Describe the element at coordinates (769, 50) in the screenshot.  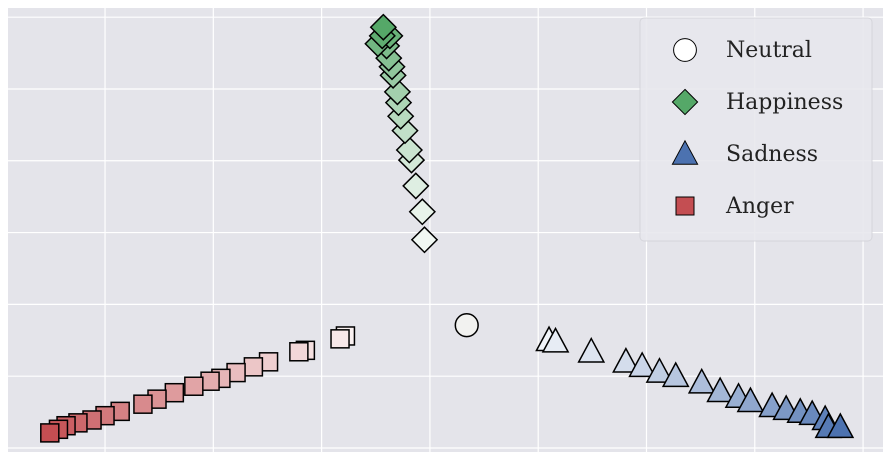
I see `legend-label: Neutral` at that location.